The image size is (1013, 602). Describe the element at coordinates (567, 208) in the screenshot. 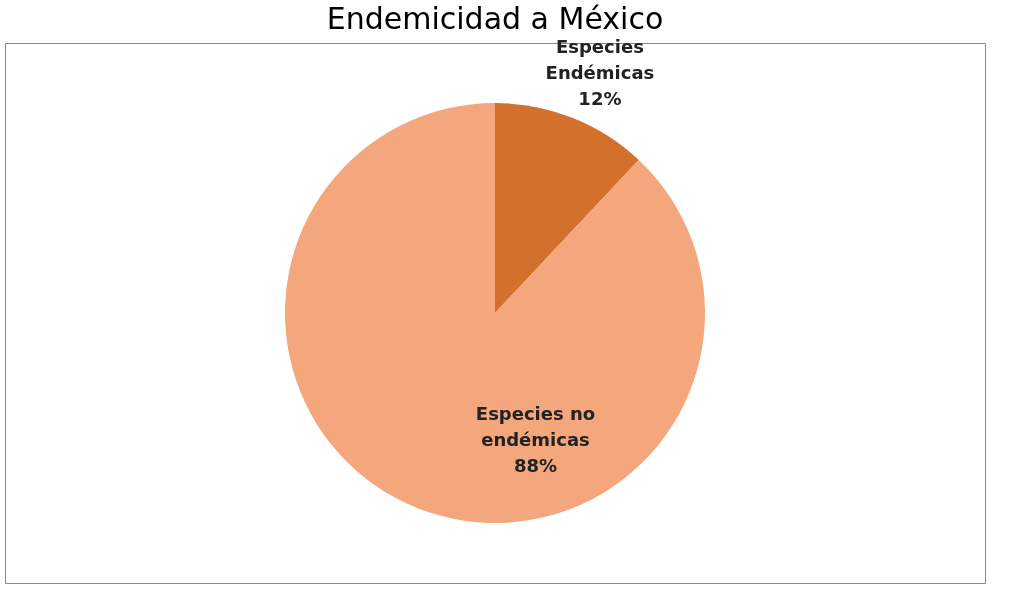

I see `pie-slice` at that location.